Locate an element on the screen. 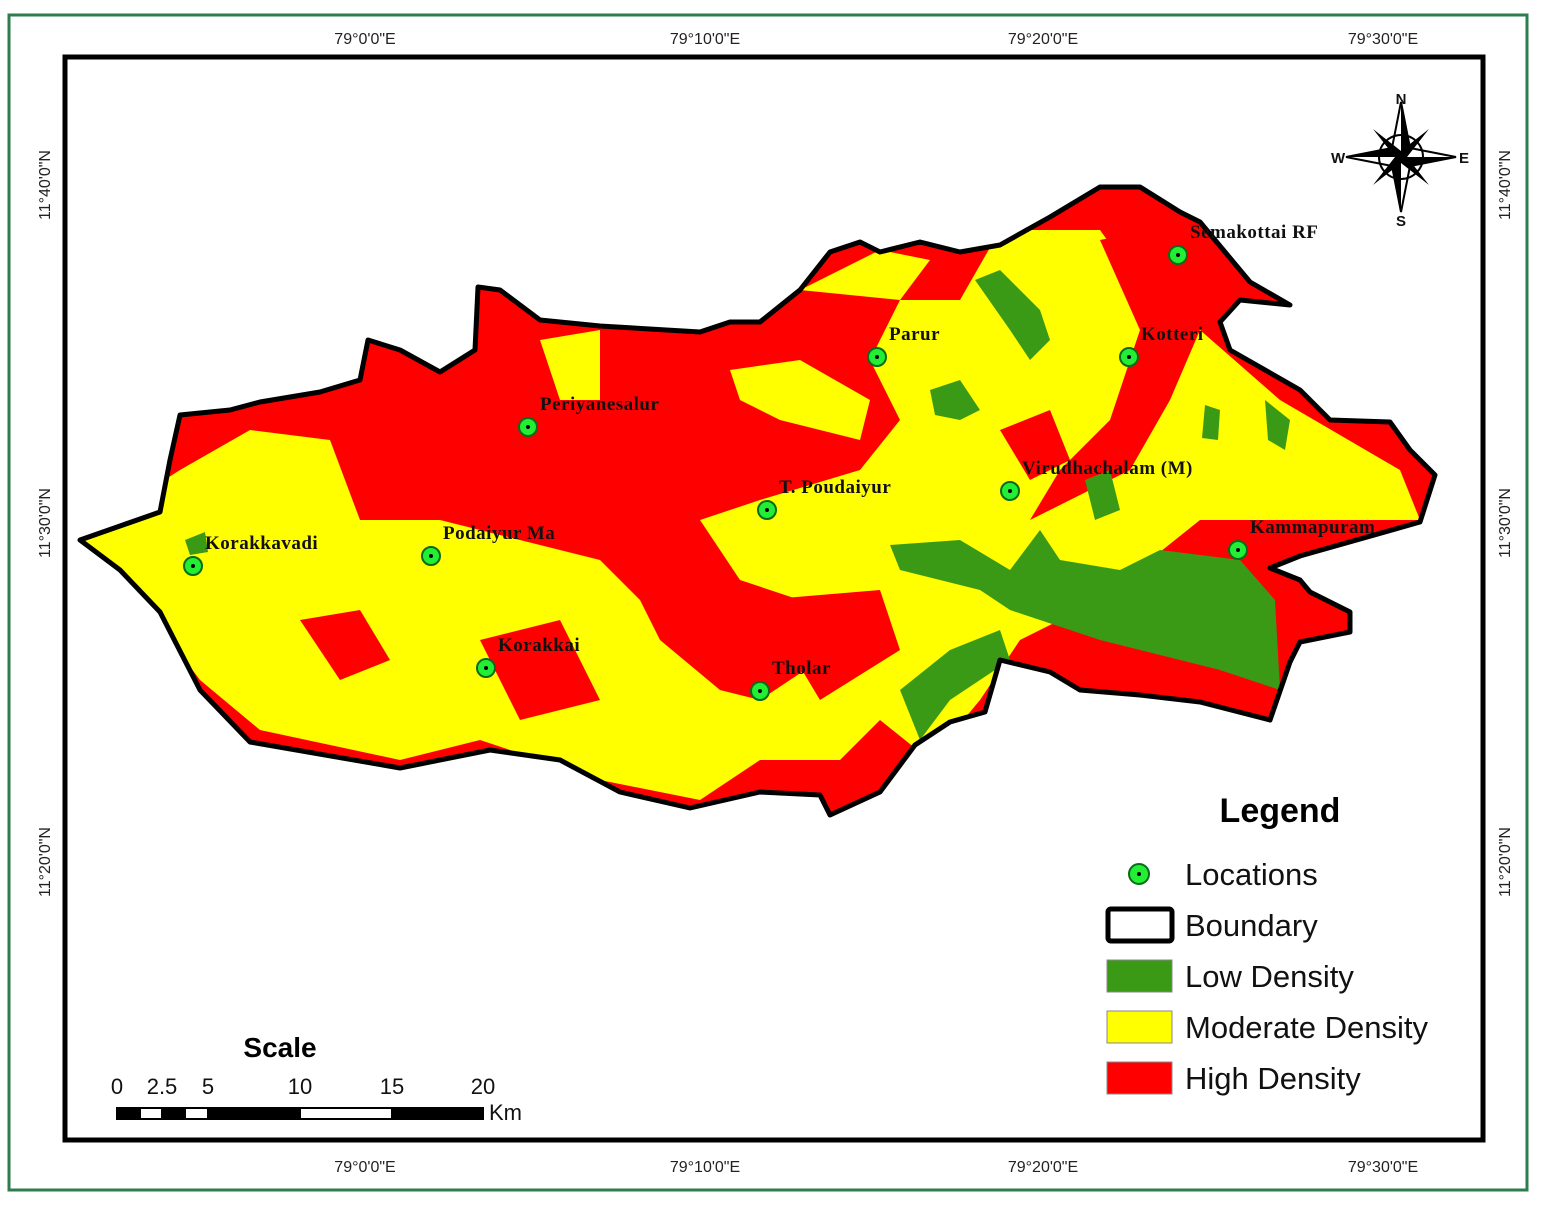 This screenshot has width=1545, height=1211. legend-high is located at coordinates (1139, 1078).